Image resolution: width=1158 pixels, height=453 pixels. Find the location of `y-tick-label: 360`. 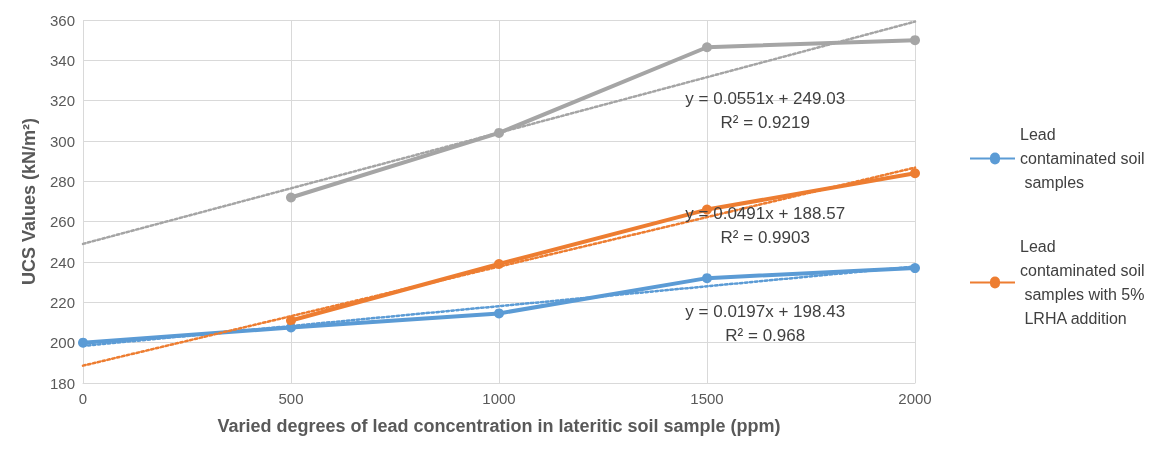

y-tick-label: 360 is located at coordinates (62, 20).